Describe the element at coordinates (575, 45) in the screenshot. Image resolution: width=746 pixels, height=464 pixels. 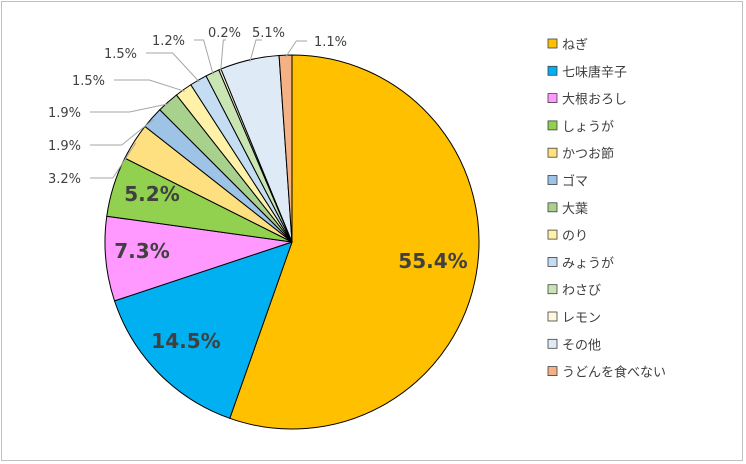
I see `legend-label-1: ねぎ` at that location.